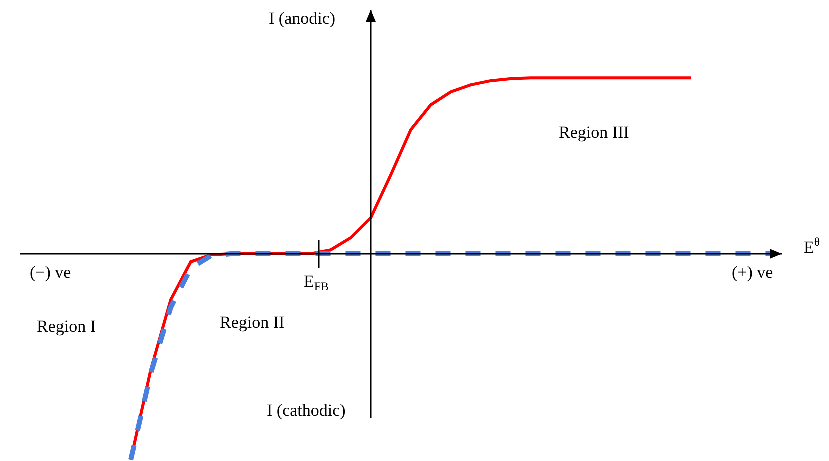 Image resolution: width=829 pixels, height=461 pixels. What do you see at coordinates (302, 18) in the screenshot?
I see `text: I (anodic)` at bounding box center [302, 18].